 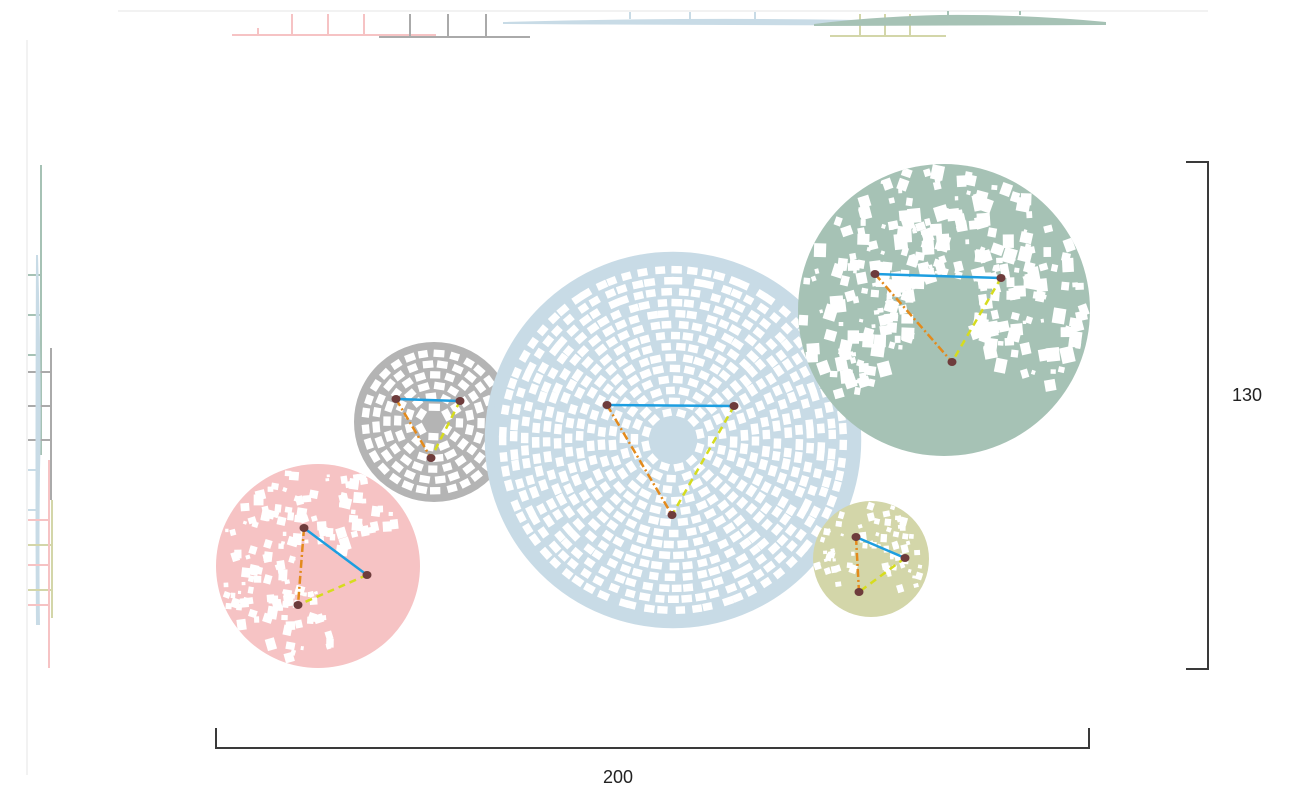 I want to click on disk-gray, so click(x=434, y=422).